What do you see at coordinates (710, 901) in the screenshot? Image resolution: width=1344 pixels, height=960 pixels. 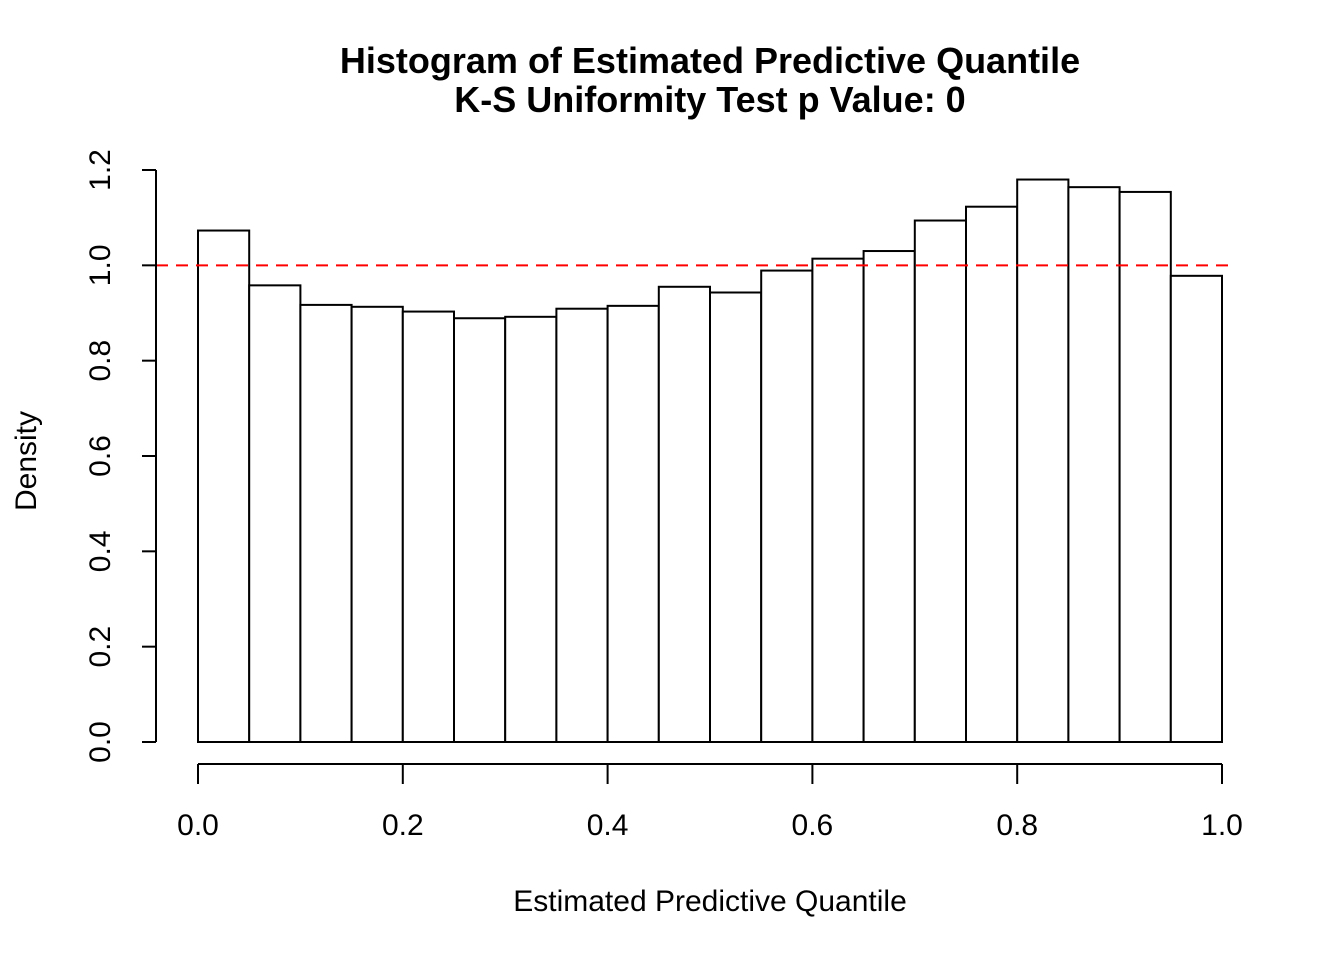 I see `x-axis-label: Estimated Predictive Quantile` at bounding box center [710, 901].